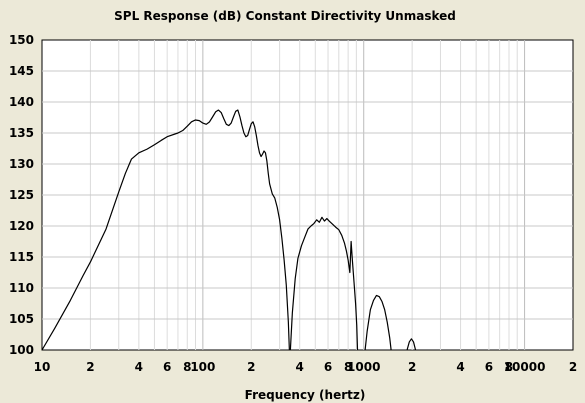 The height and width of the screenshot is (403, 585). I want to click on y-tick-label: 100, so click(21, 350).